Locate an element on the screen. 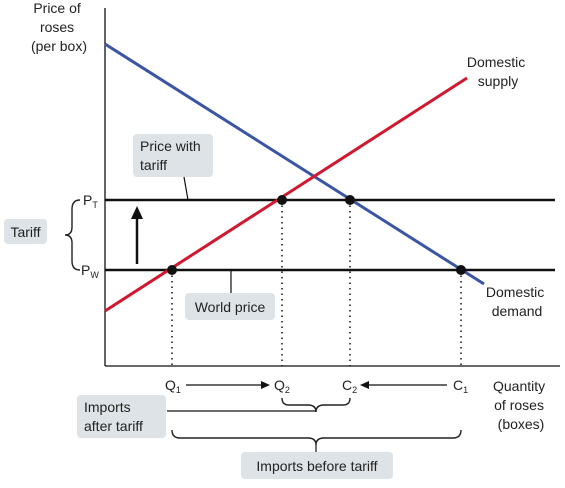  tariff-callout-box is located at coordinates (25, 231).